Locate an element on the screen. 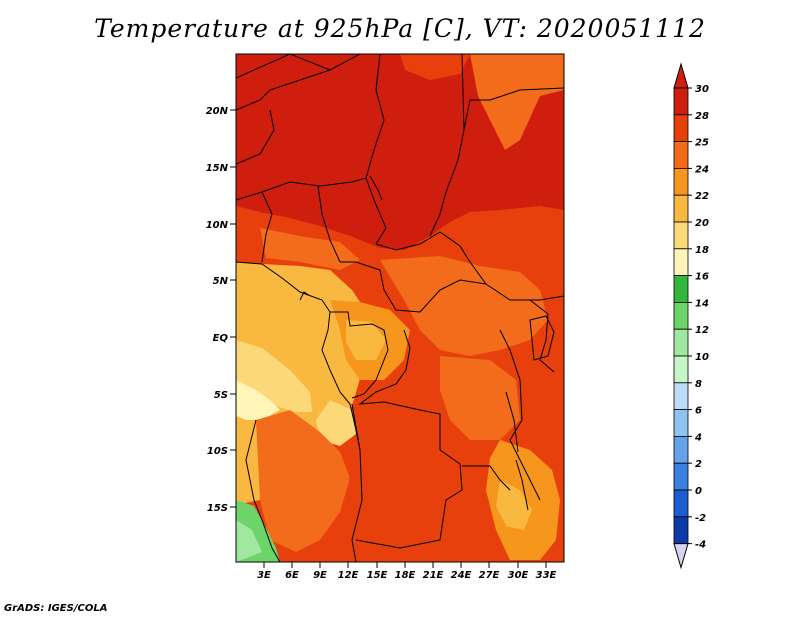  lon-label: 12E is located at coordinates (348, 575).